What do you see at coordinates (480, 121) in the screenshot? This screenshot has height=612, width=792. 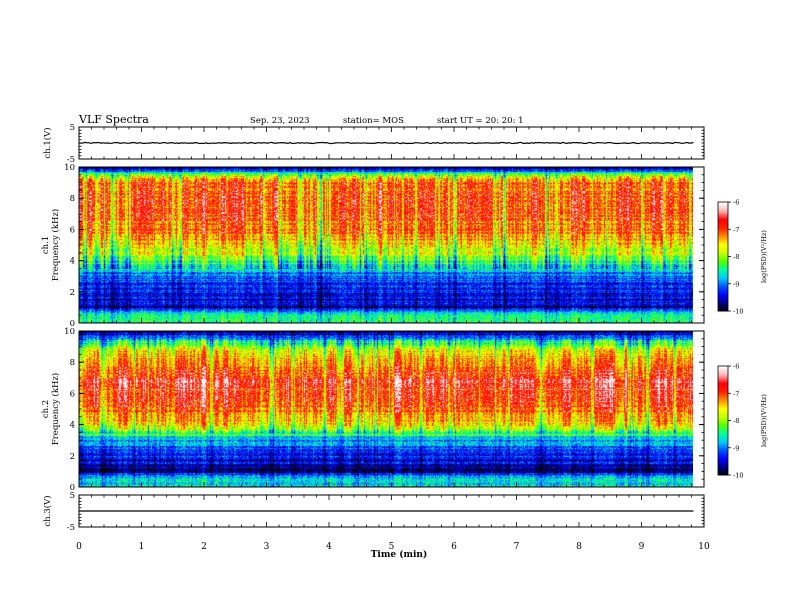 I see `start-time-label: start UT = 20: 20: 1` at bounding box center [480, 121].